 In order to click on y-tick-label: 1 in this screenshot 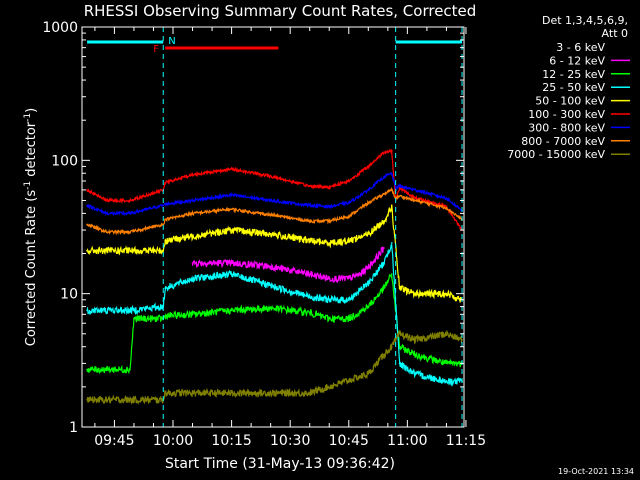, I will do `click(73, 428)`.